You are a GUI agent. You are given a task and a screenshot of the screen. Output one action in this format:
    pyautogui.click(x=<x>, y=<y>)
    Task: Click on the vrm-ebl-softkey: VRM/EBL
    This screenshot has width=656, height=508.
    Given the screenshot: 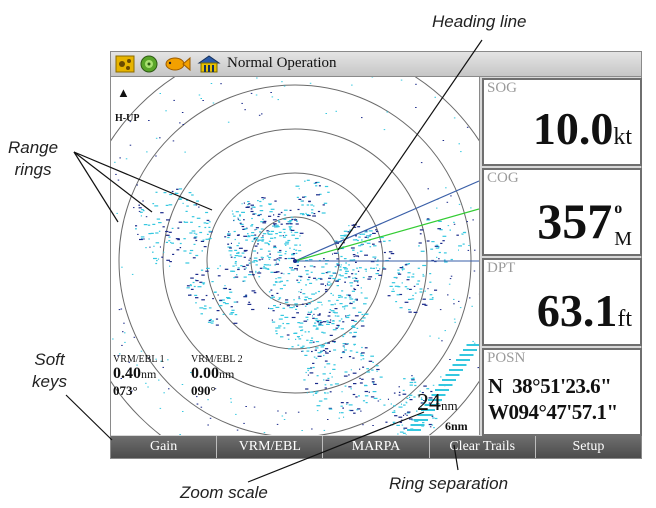 What is the action you would take?
    pyautogui.click(x=270, y=447)
    